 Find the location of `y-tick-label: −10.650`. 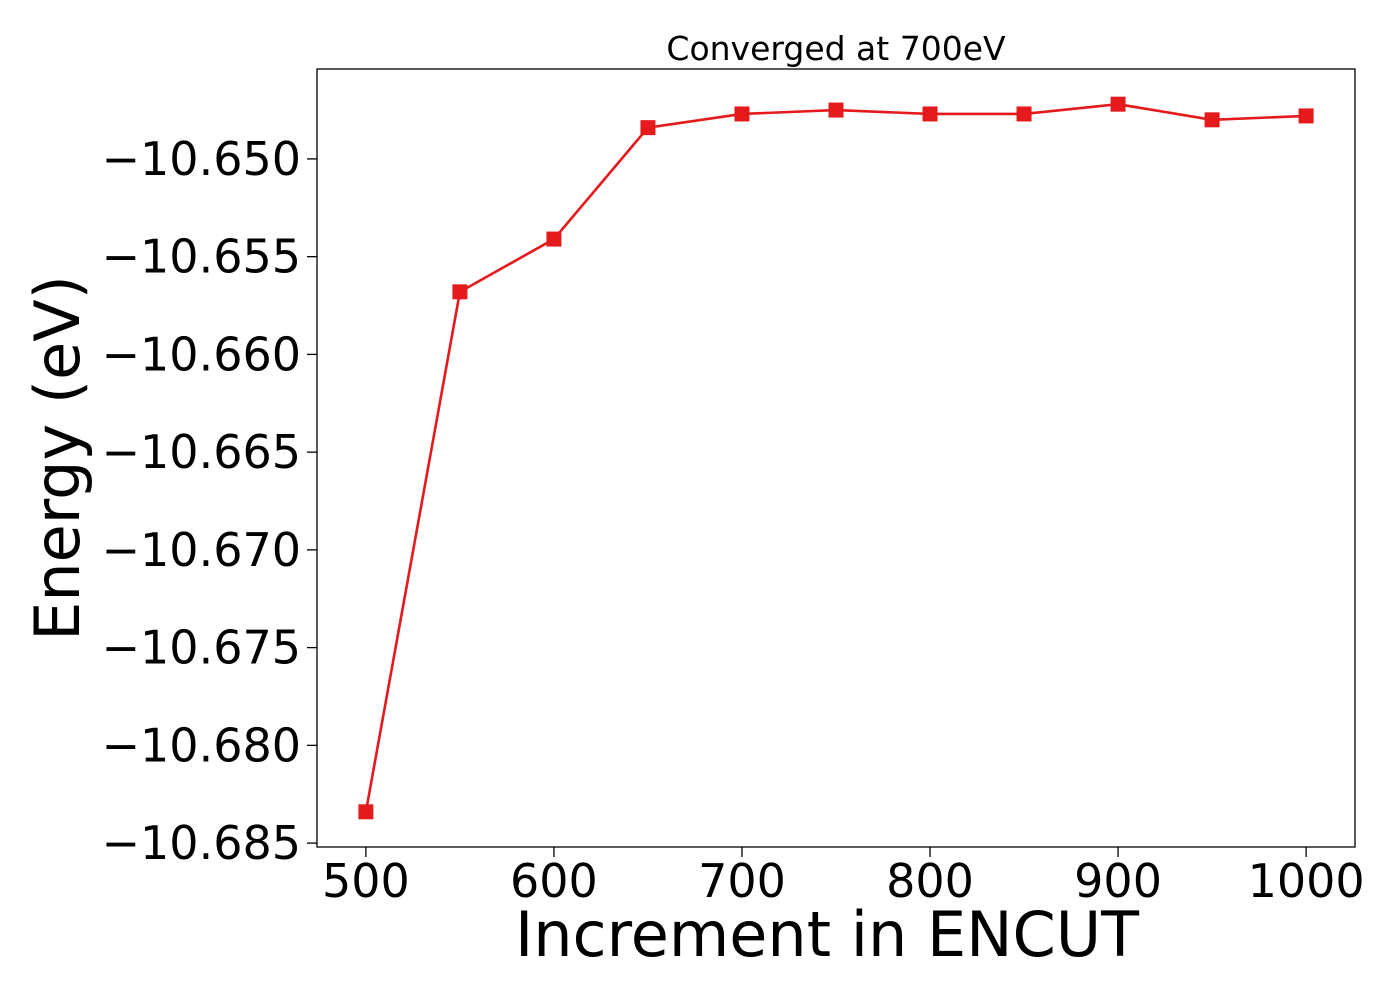

y-tick-label: −10.650 is located at coordinates (202, 159).